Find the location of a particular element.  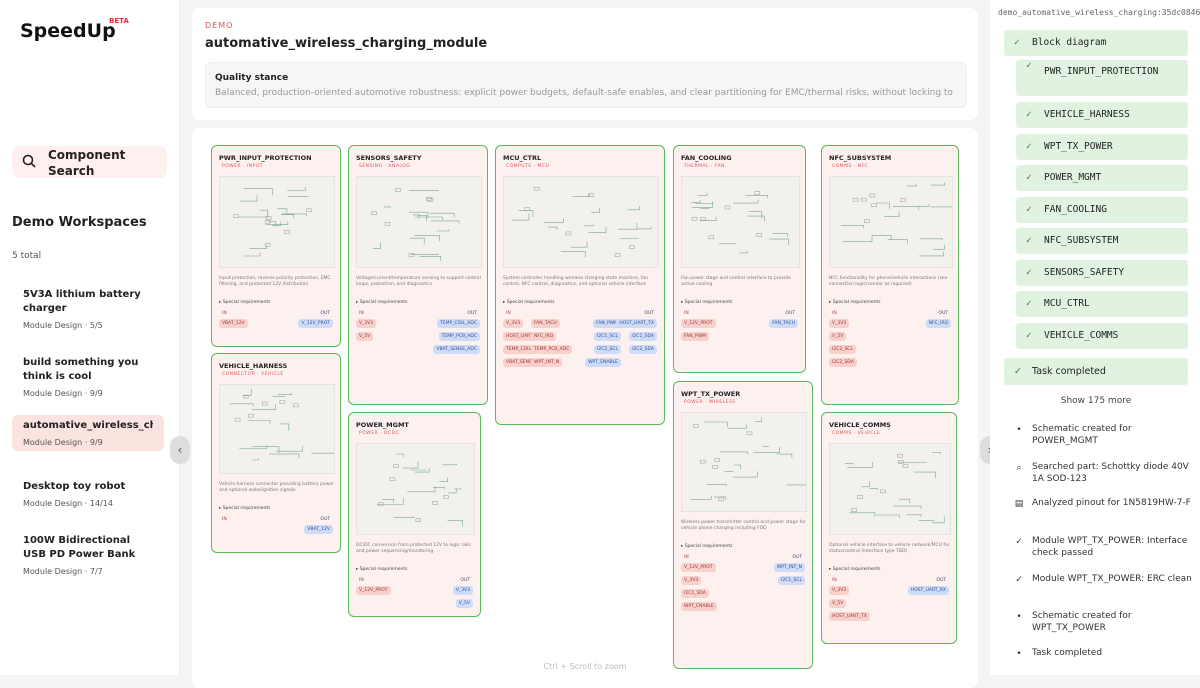

log-icon: ▤ is located at coordinates (1019, 504).